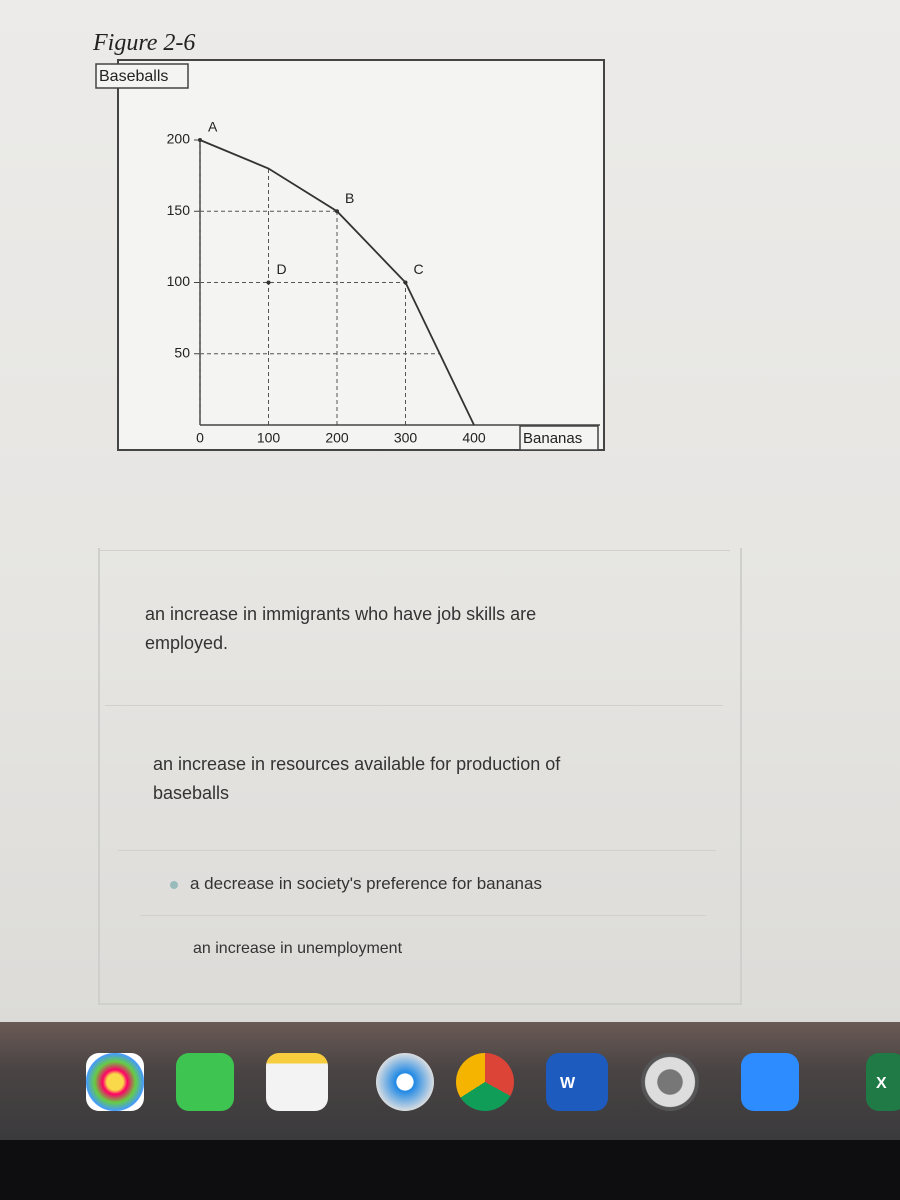 The image size is (900, 1200). I want to click on excel-icon, so click(883, 1082).